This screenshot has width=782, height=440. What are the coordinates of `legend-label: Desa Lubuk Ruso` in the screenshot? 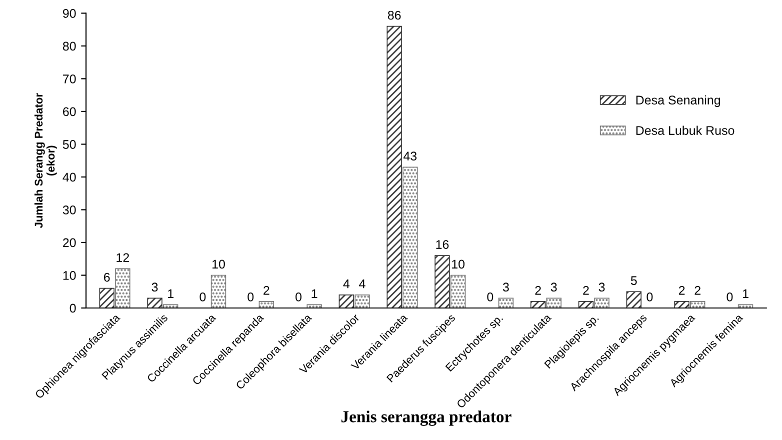 It's located at (685, 130).